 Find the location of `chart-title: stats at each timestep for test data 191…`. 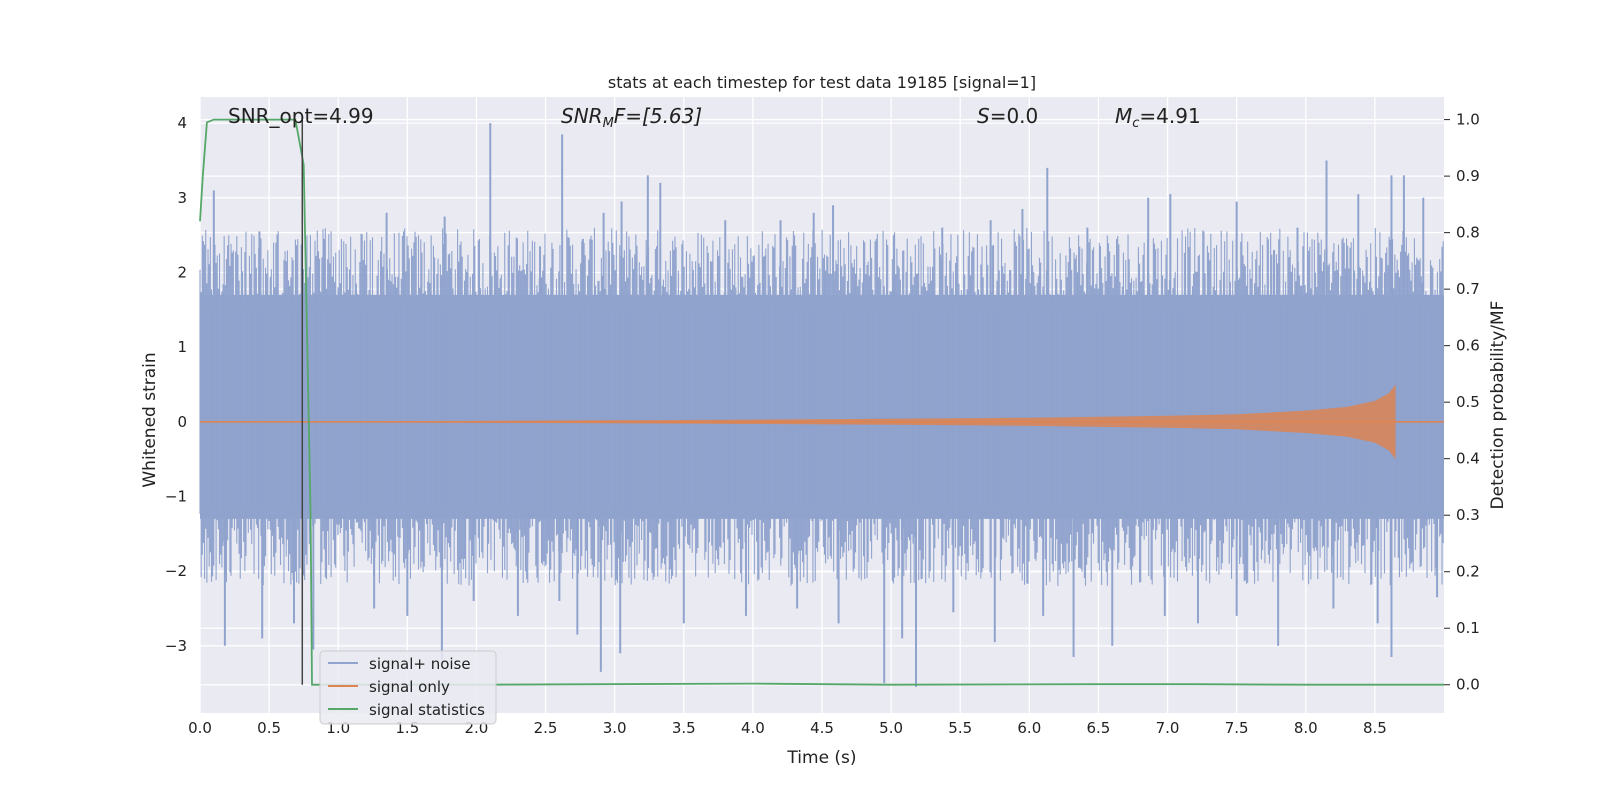

chart-title: stats at each timestep for test data 191… is located at coordinates (822, 82).